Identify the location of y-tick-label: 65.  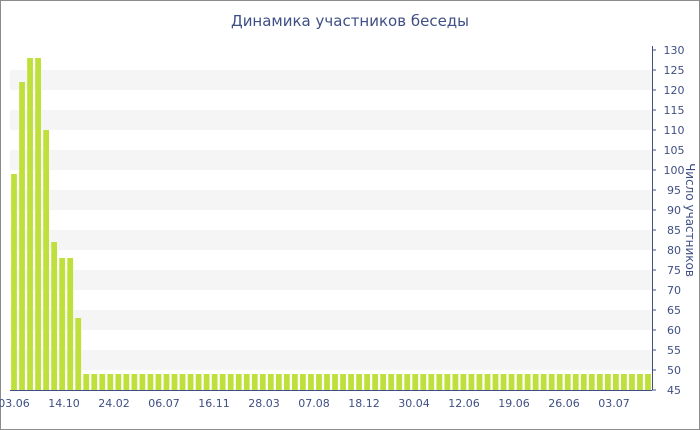
(674, 310).